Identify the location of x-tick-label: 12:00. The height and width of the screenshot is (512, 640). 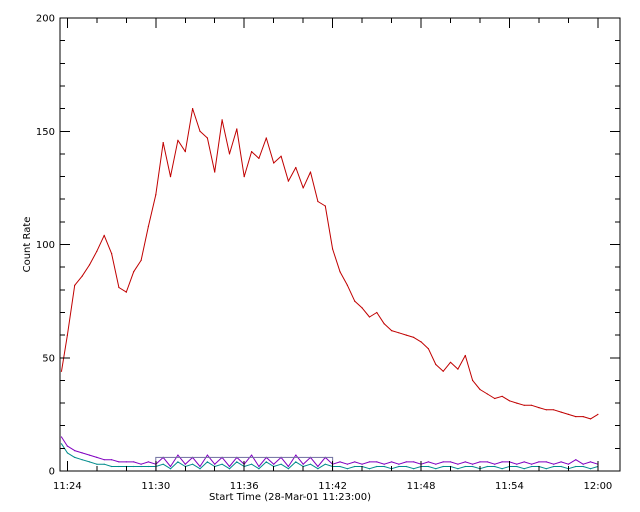
(597, 486).